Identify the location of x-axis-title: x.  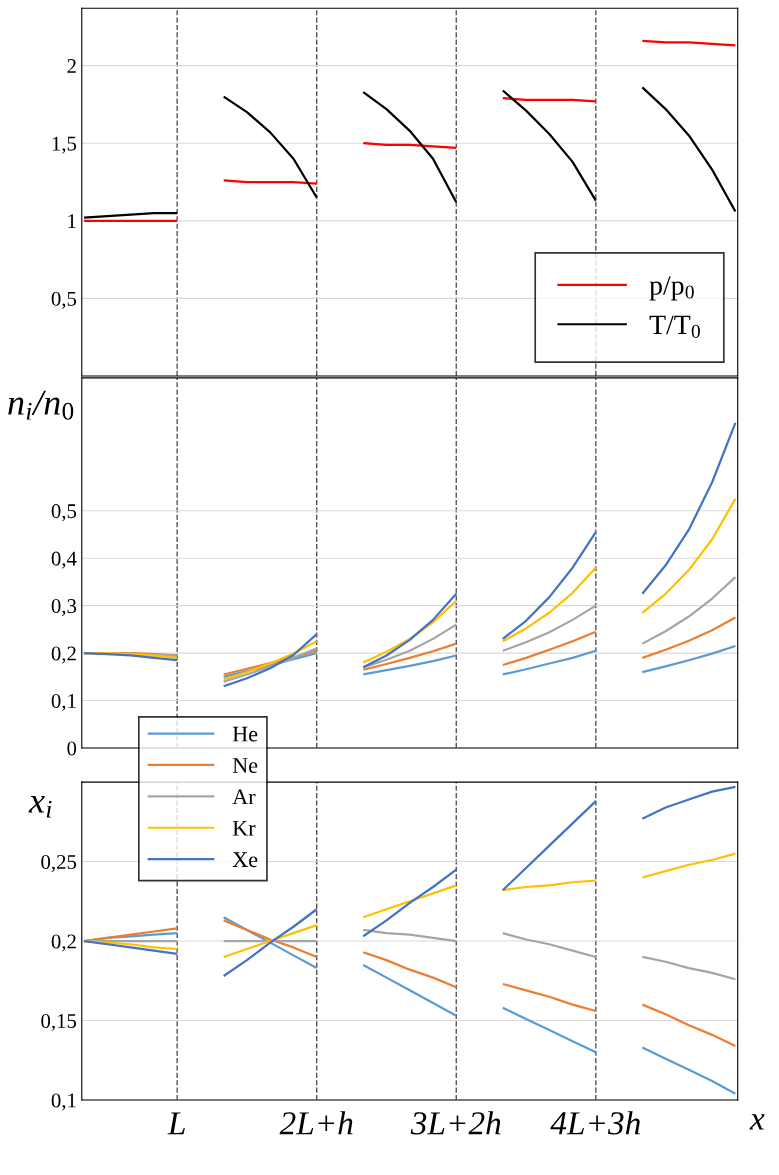
(757, 1122).